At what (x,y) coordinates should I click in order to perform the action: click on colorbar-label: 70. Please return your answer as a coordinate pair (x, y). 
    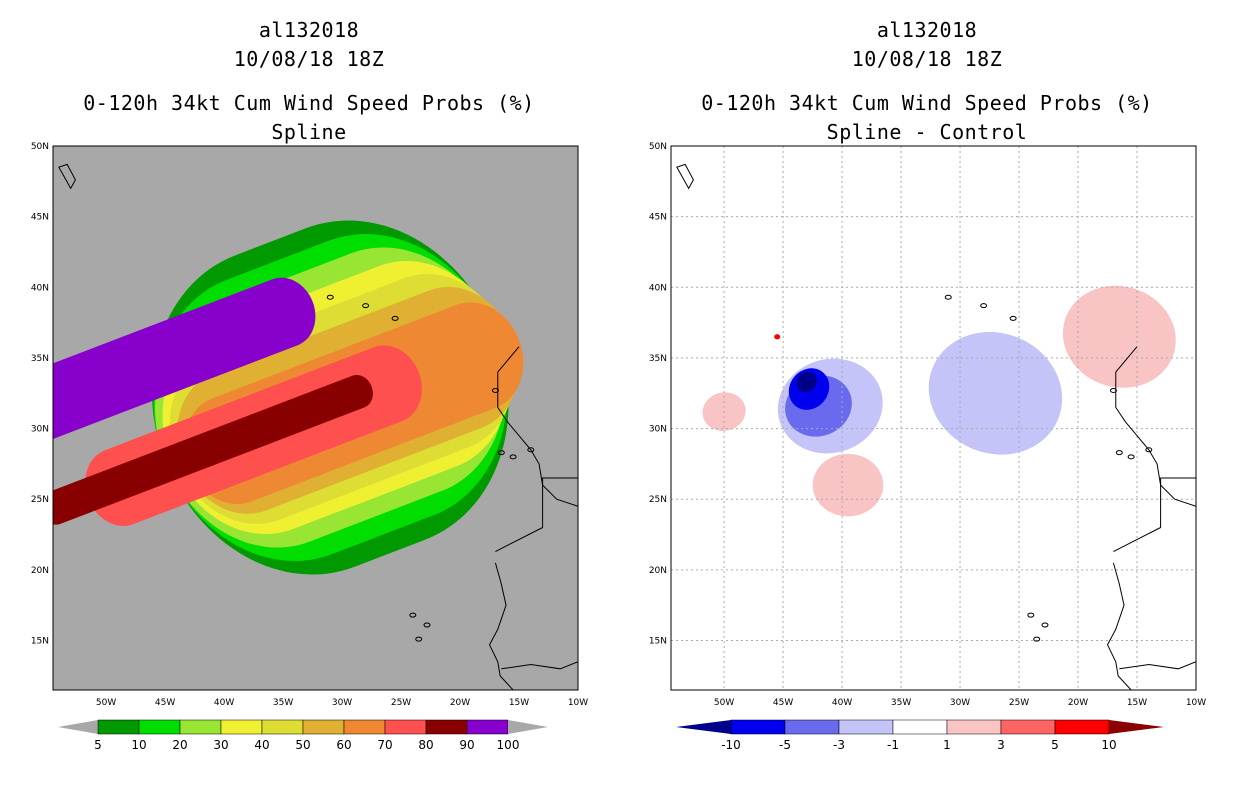
    Looking at the image, I should click on (384, 745).